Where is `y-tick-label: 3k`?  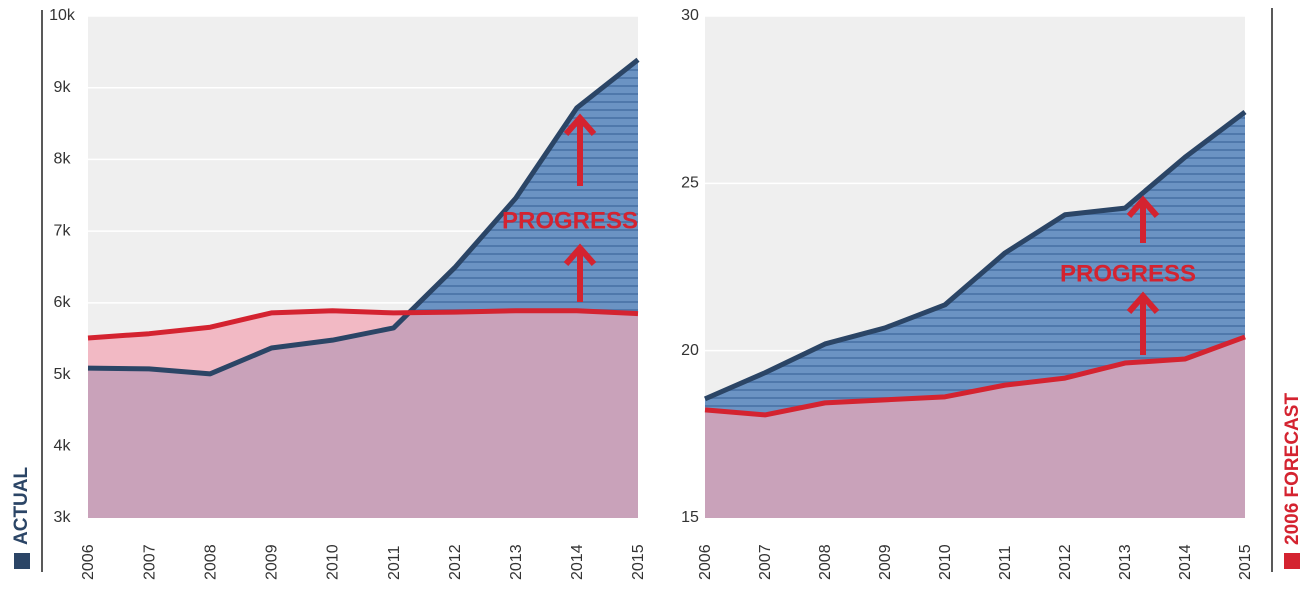 y-tick-label: 3k is located at coordinates (63, 517).